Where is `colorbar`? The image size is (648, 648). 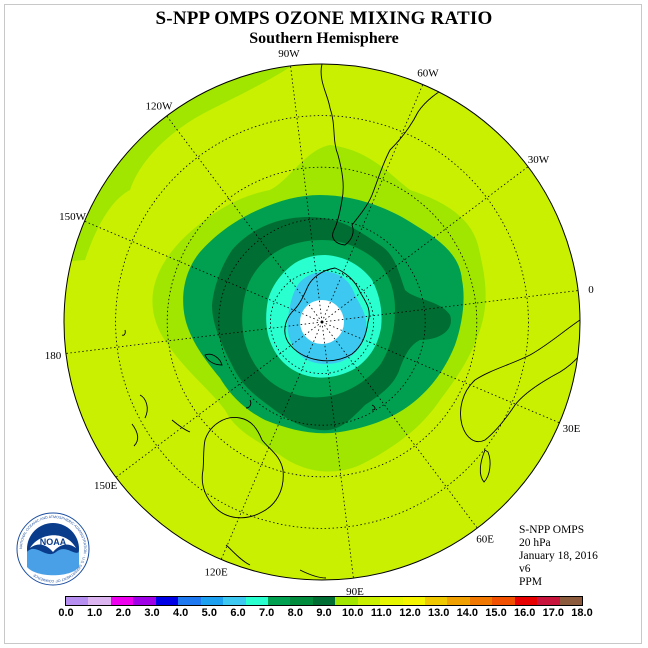 colorbar is located at coordinates (324, 601).